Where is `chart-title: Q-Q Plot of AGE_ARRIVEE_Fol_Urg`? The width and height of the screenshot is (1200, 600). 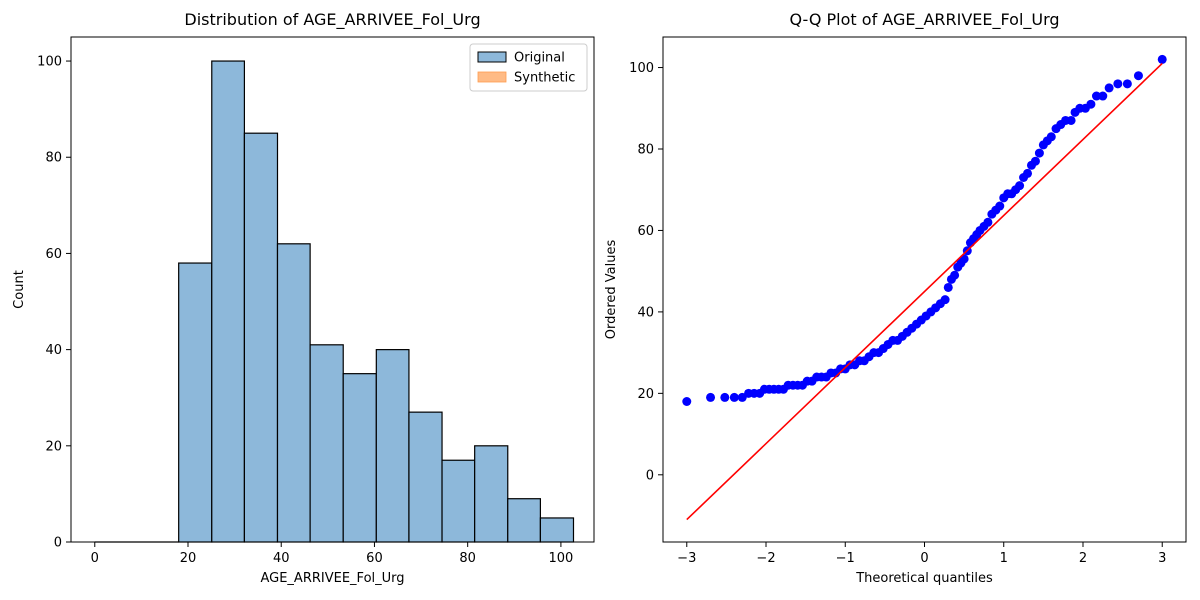 chart-title: Q-Q Plot of AGE_ARRIVEE_Fol_Urg is located at coordinates (924, 20).